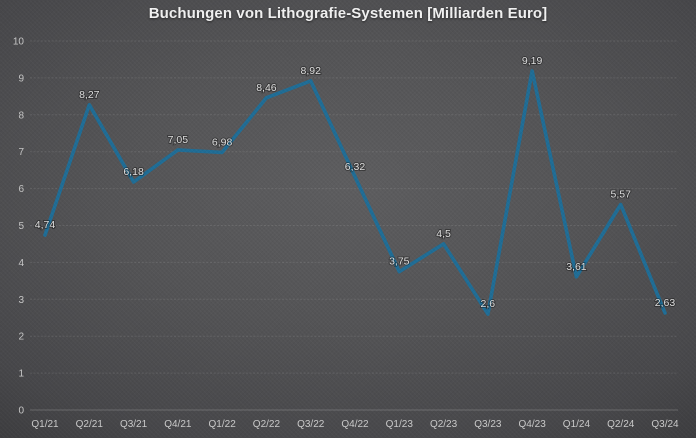  I want to click on data-label: 8,92, so click(310, 71).